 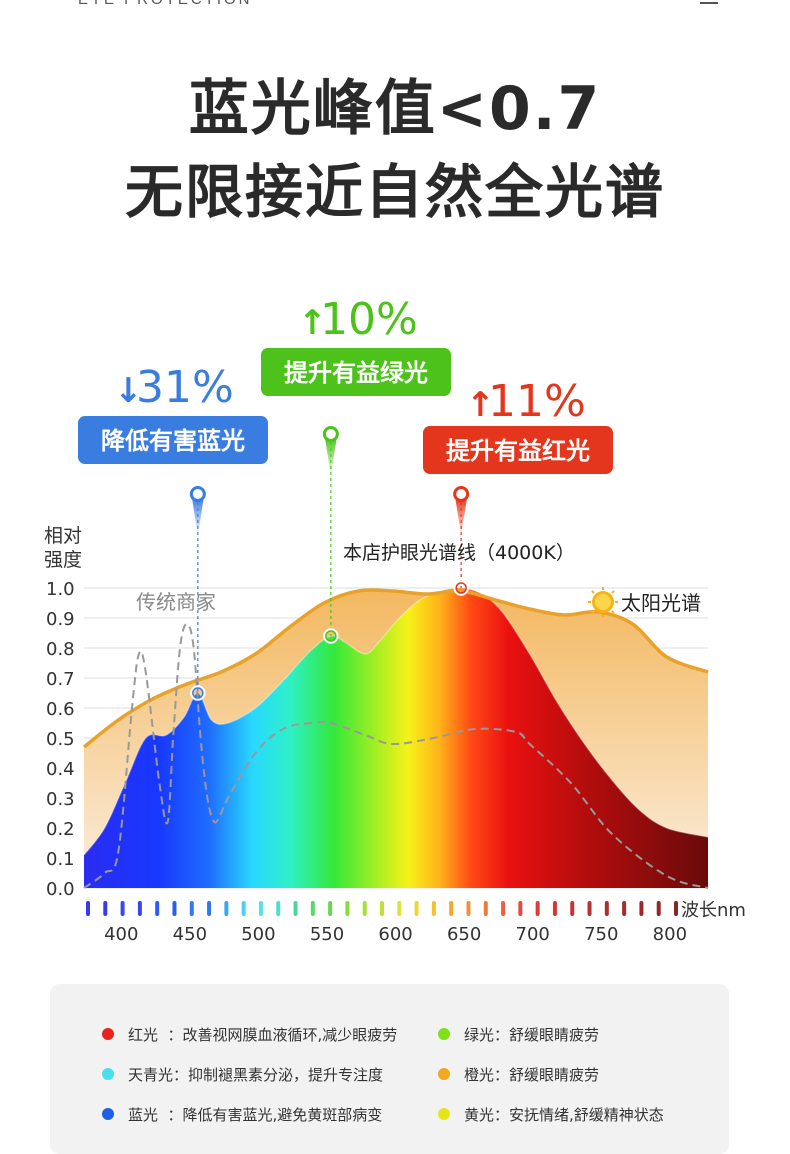 What do you see at coordinates (258, 934) in the screenshot?
I see `x-tick-label: 500` at bounding box center [258, 934].